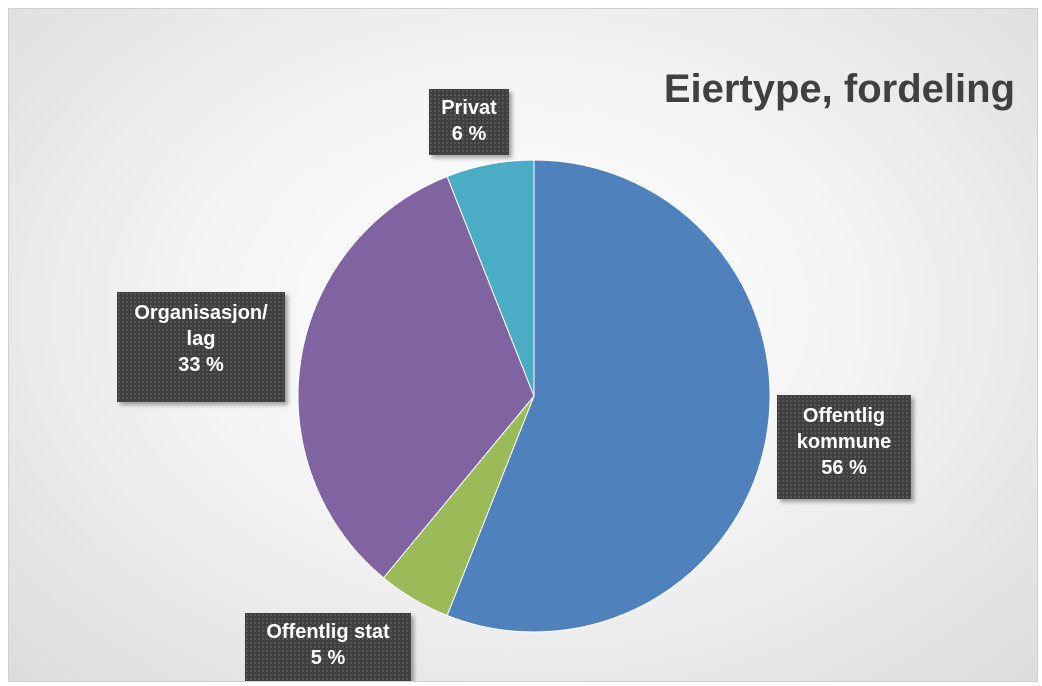  I want to click on data-label-organisasjon-name-2: lag, so click(201, 339).